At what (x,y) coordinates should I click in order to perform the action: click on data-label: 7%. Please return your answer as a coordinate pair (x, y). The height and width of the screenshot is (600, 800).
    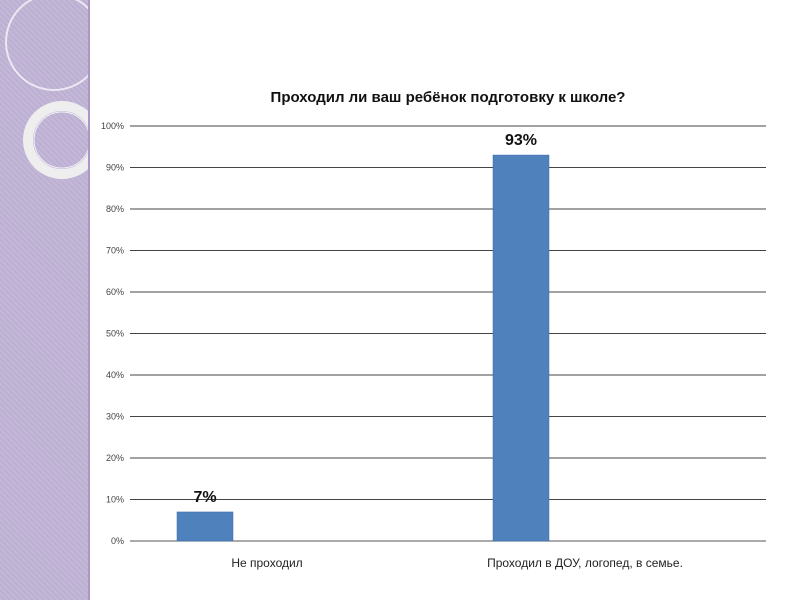
    Looking at the image, I should click on (204, 497).